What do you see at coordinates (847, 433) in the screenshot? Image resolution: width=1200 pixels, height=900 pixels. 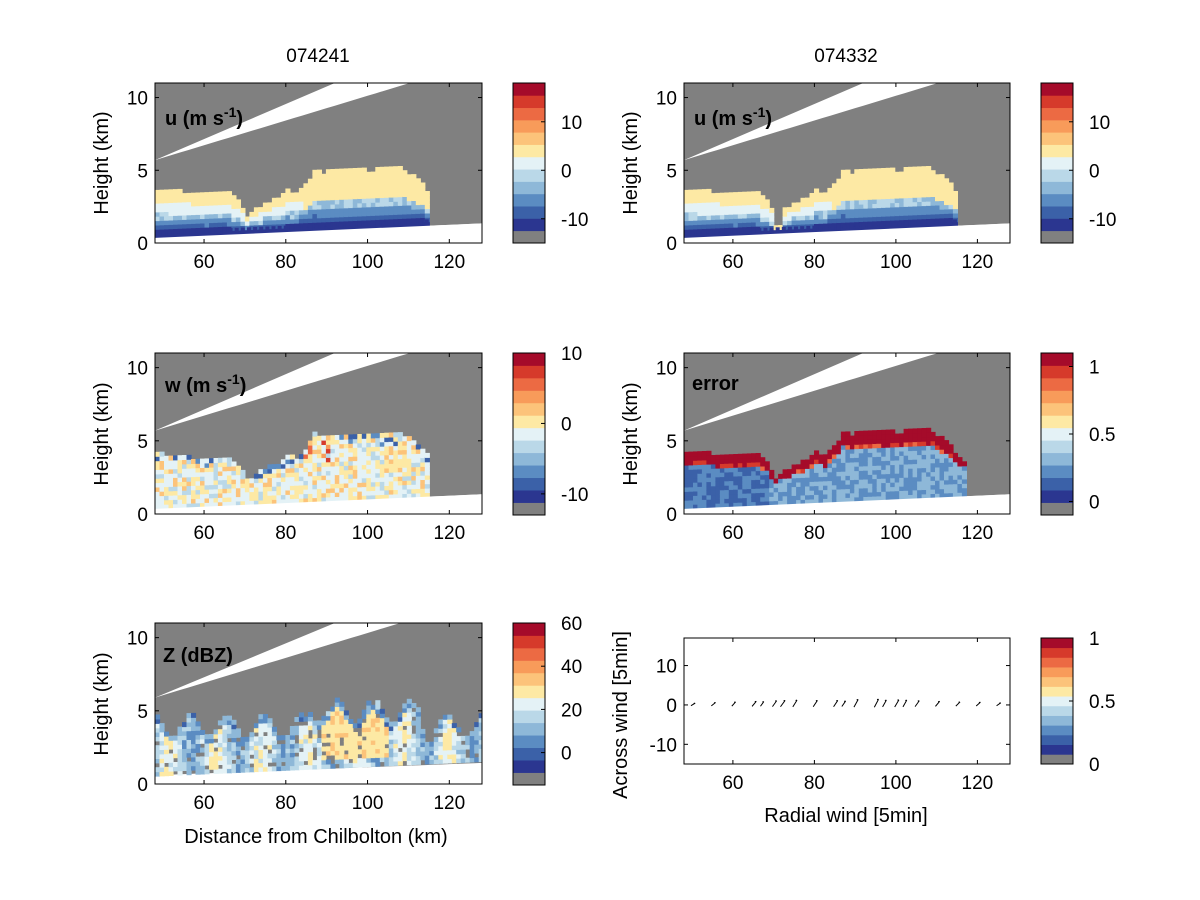 I see `error-axes-frame` at bounding box center [847, 433].